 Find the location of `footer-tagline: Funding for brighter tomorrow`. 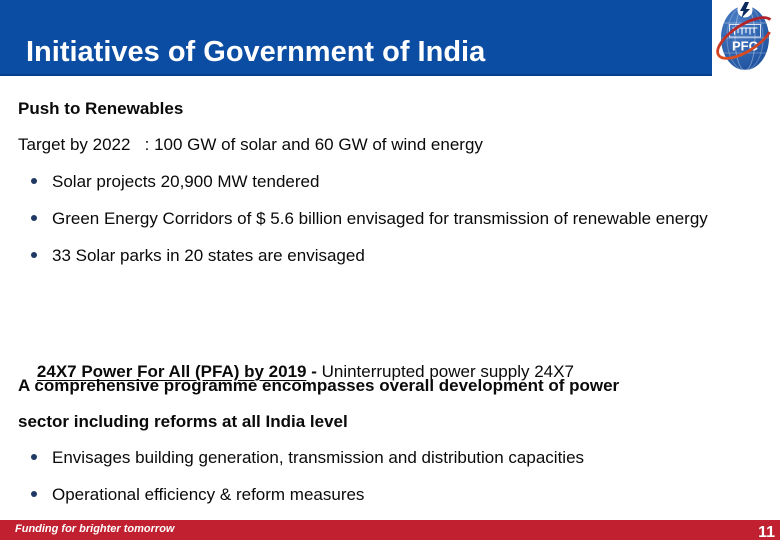

footer-tagline: Funding for brighter tomorrow is located at coordinates (95, 529).